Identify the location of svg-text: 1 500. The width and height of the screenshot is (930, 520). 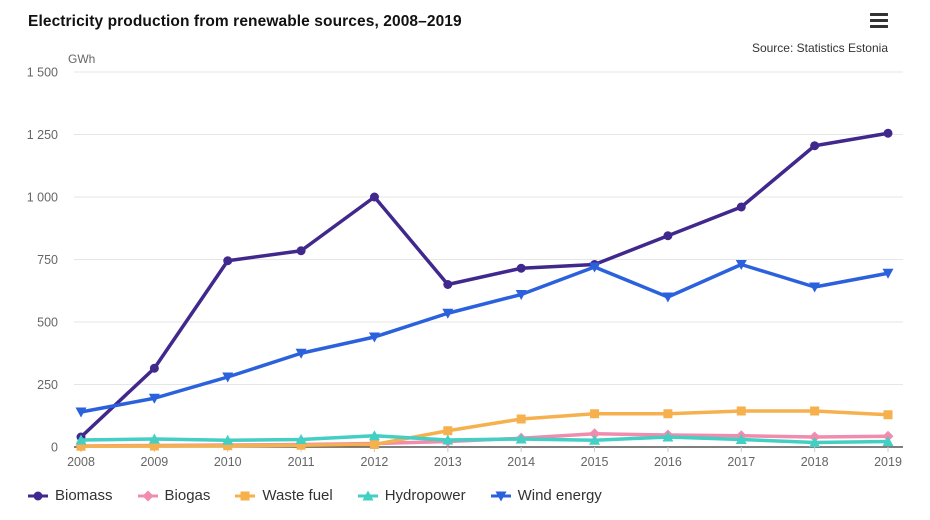
(42, 73).